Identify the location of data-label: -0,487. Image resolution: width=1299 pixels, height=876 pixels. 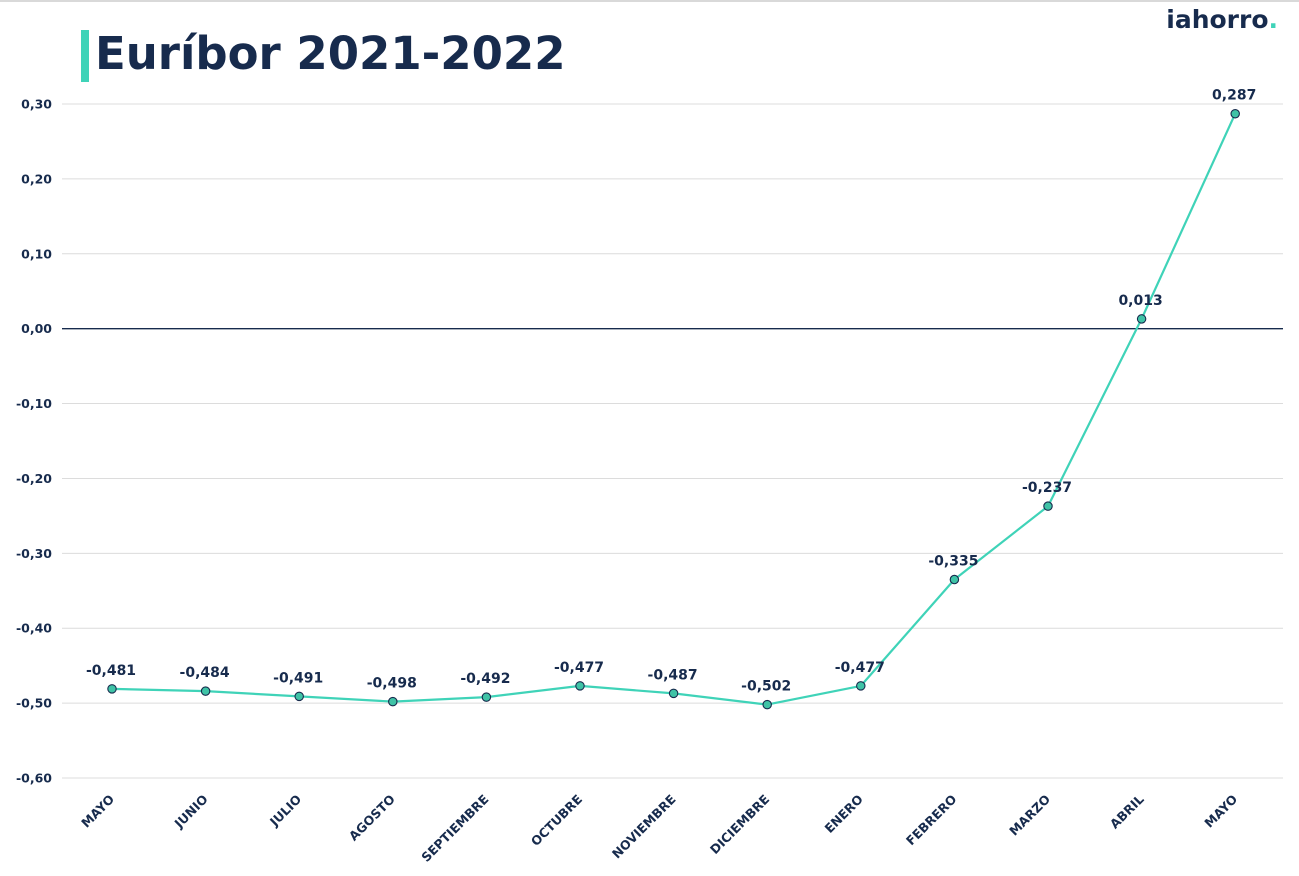
(673, 675).